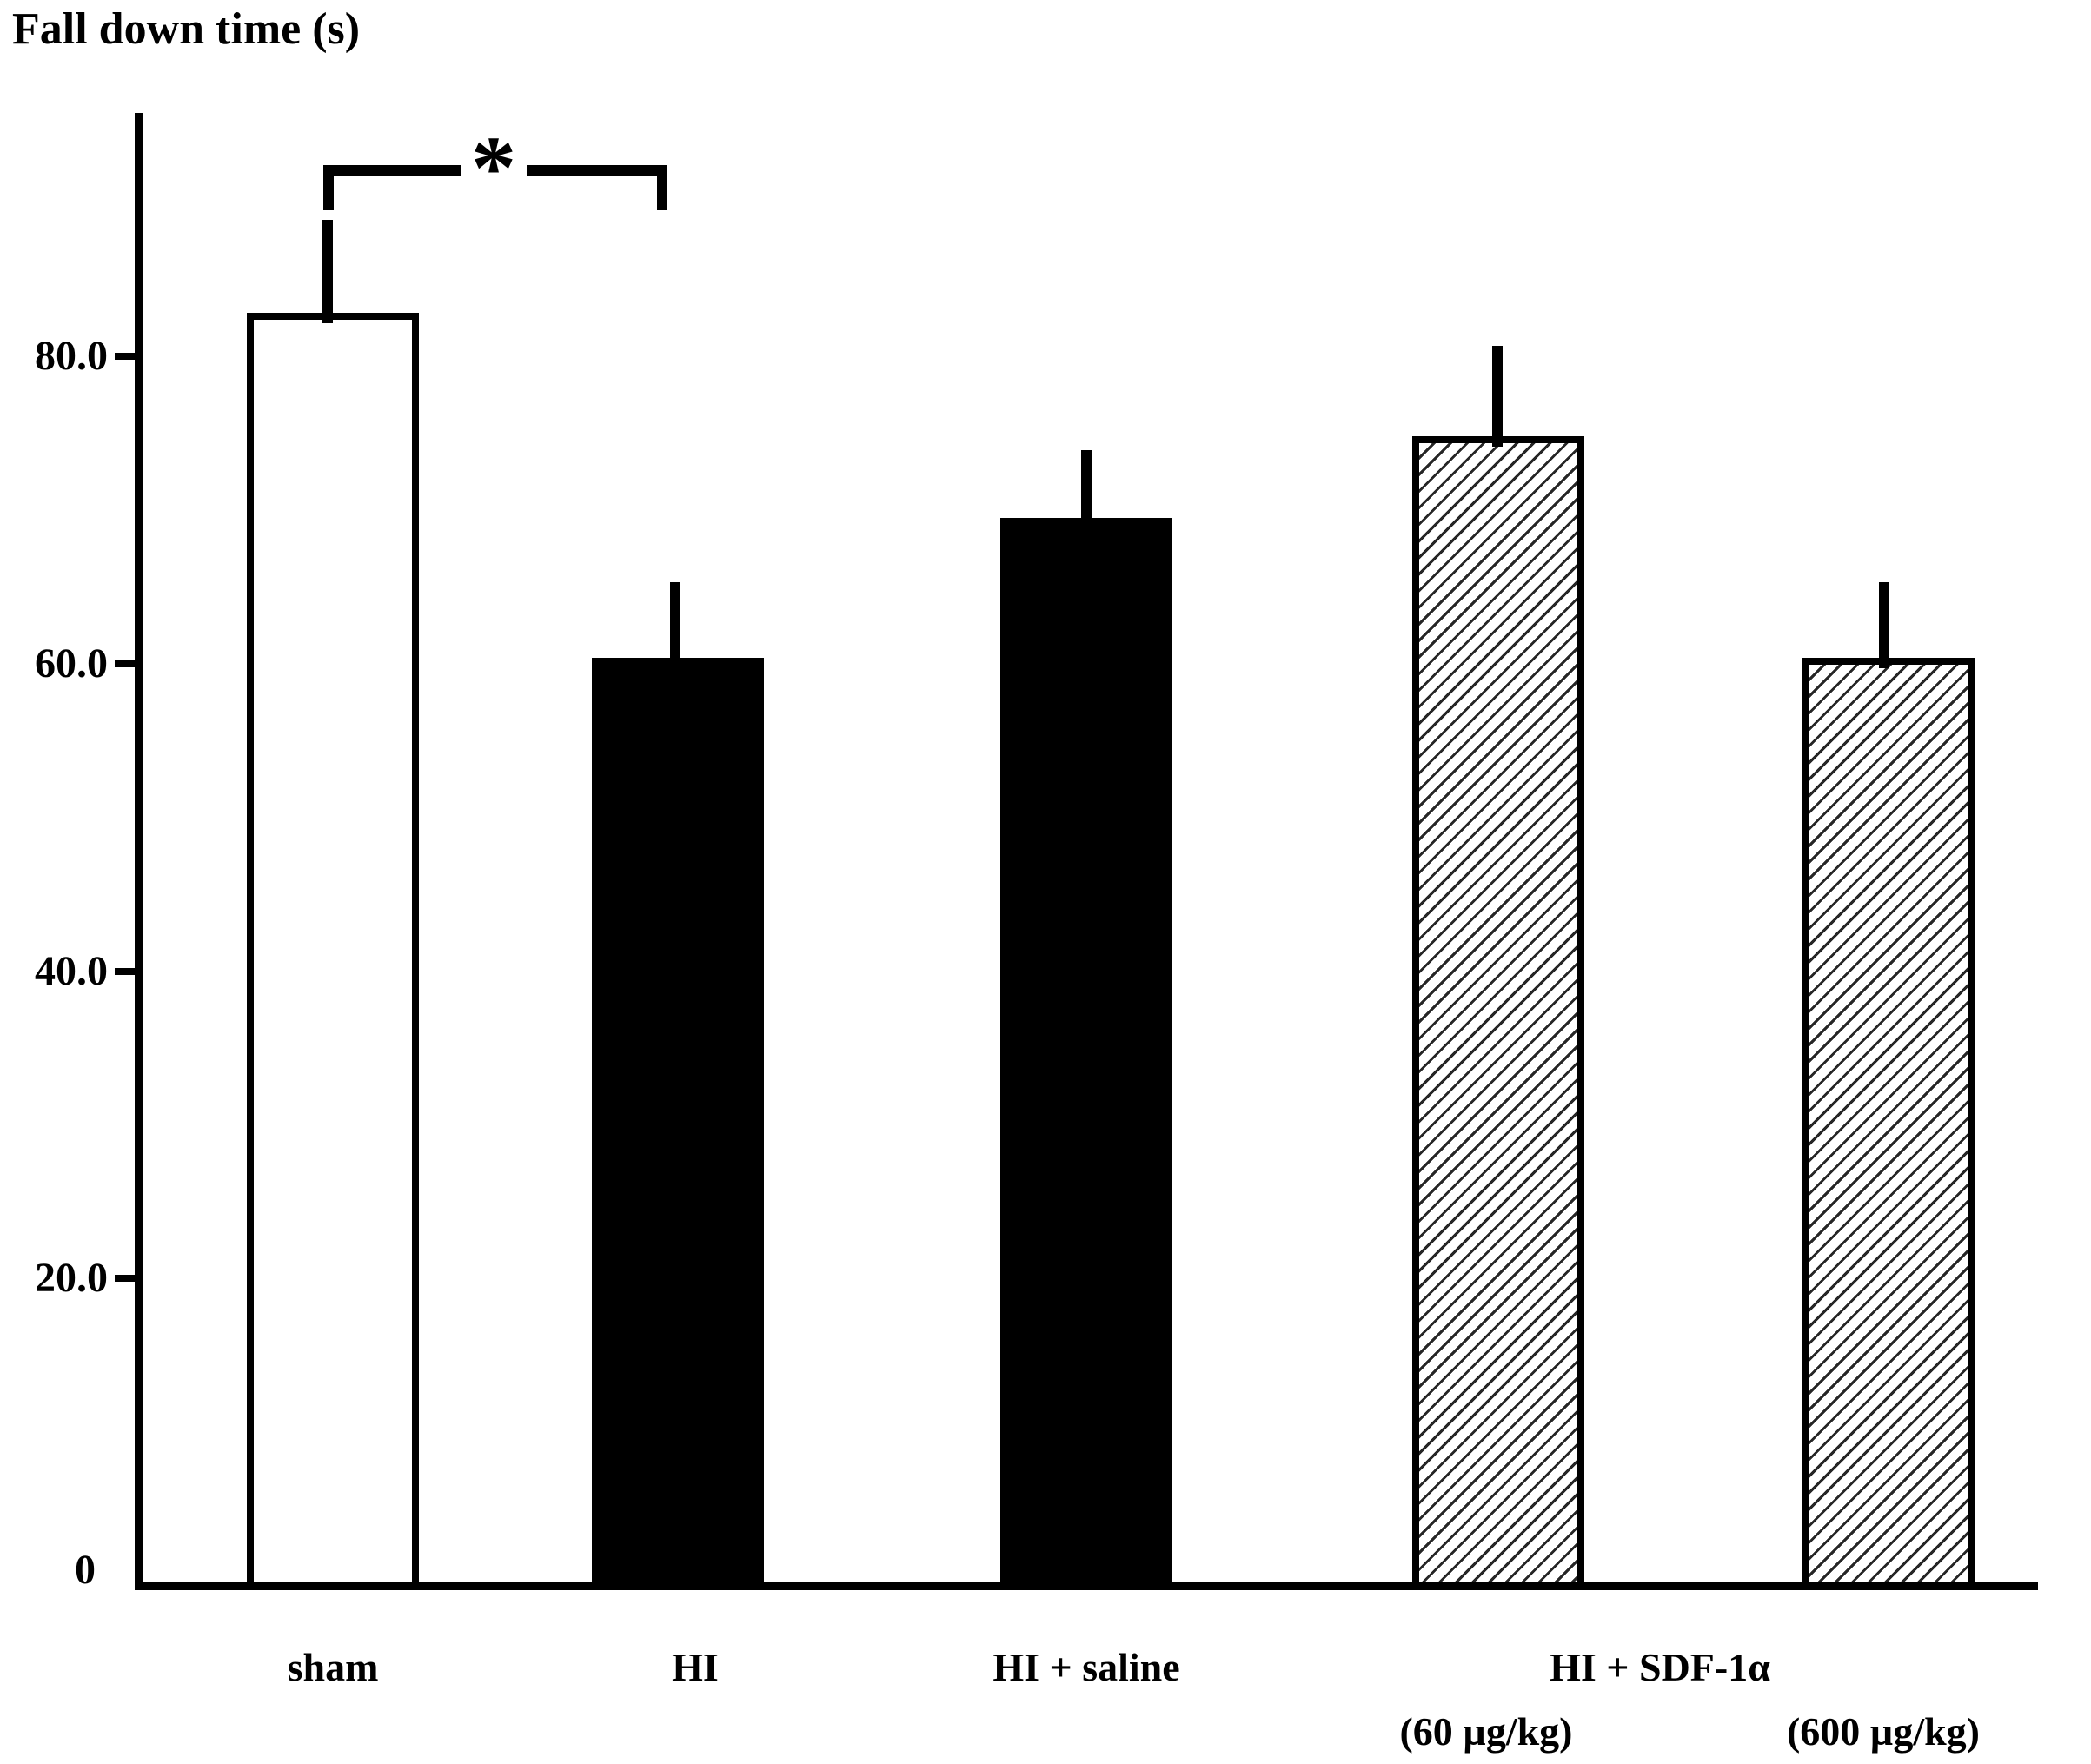 The height and width of the screenshot is (1764, 2091). I want to click on bar-sham, so click(333, 951).